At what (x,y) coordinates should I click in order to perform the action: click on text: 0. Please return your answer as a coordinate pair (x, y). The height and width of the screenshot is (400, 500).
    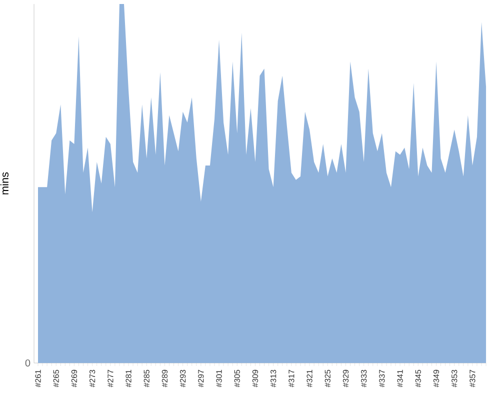
    Looking at the image, I should click on (27, 363).